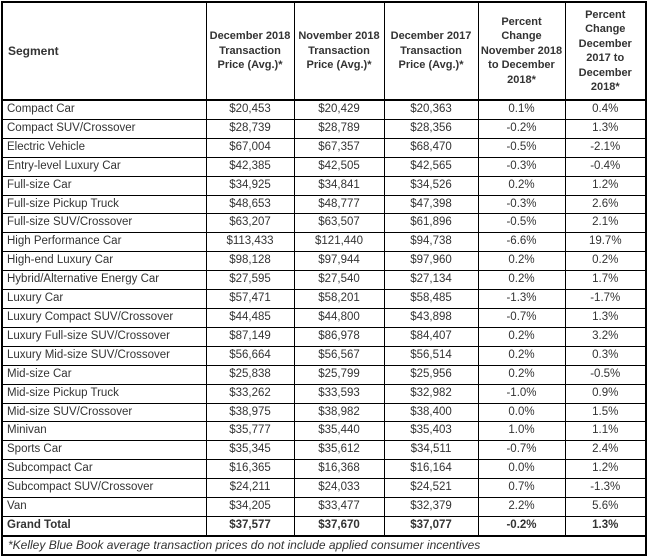  I want to click on value-cell: $27,595, so click(250, 280).